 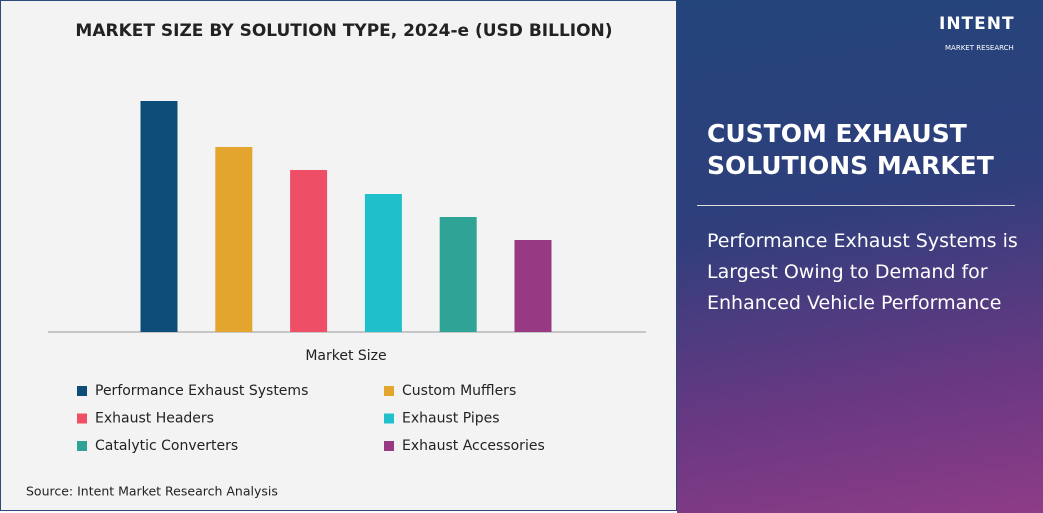 What do you see at coordinates (345, 356) in the screenshot?
I see `x-axis-label: Market Size` at bounding box center [345, 356].